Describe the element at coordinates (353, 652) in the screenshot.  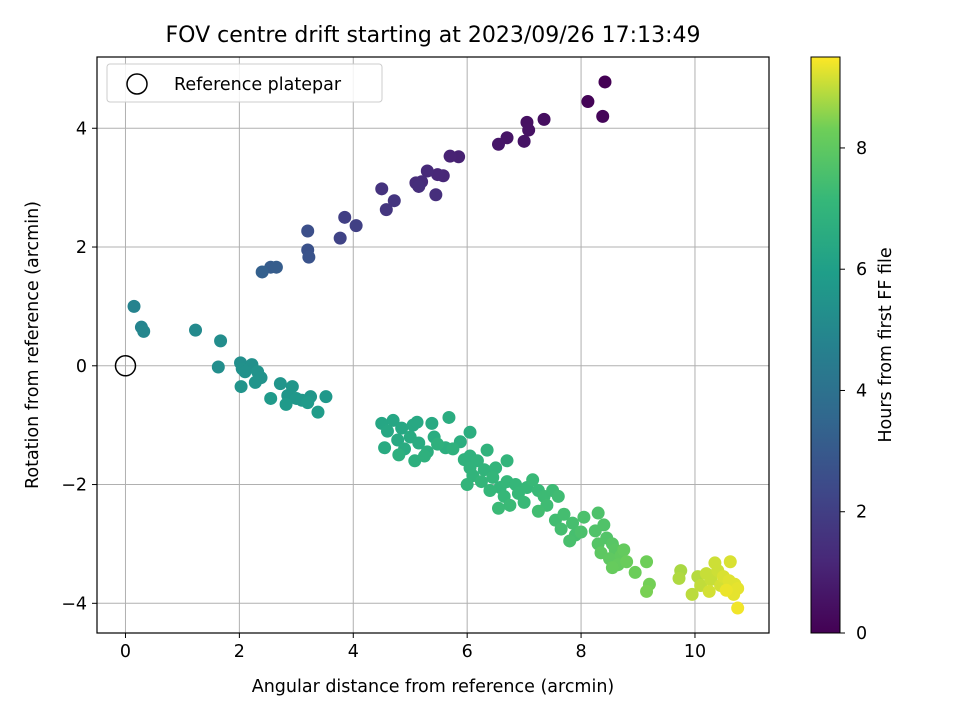
I see `x-tick-label: 4` at that location.